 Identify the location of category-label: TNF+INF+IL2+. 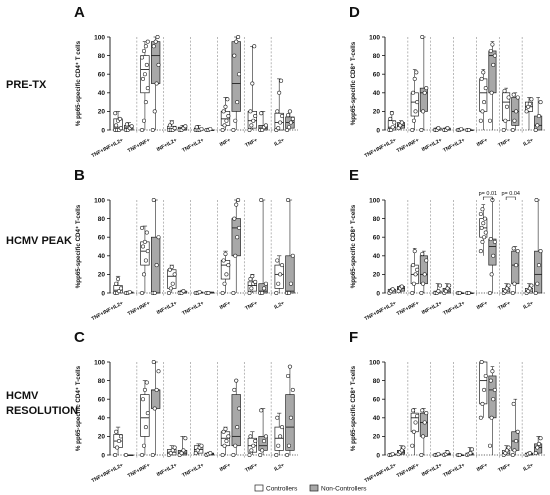
(381, 473).